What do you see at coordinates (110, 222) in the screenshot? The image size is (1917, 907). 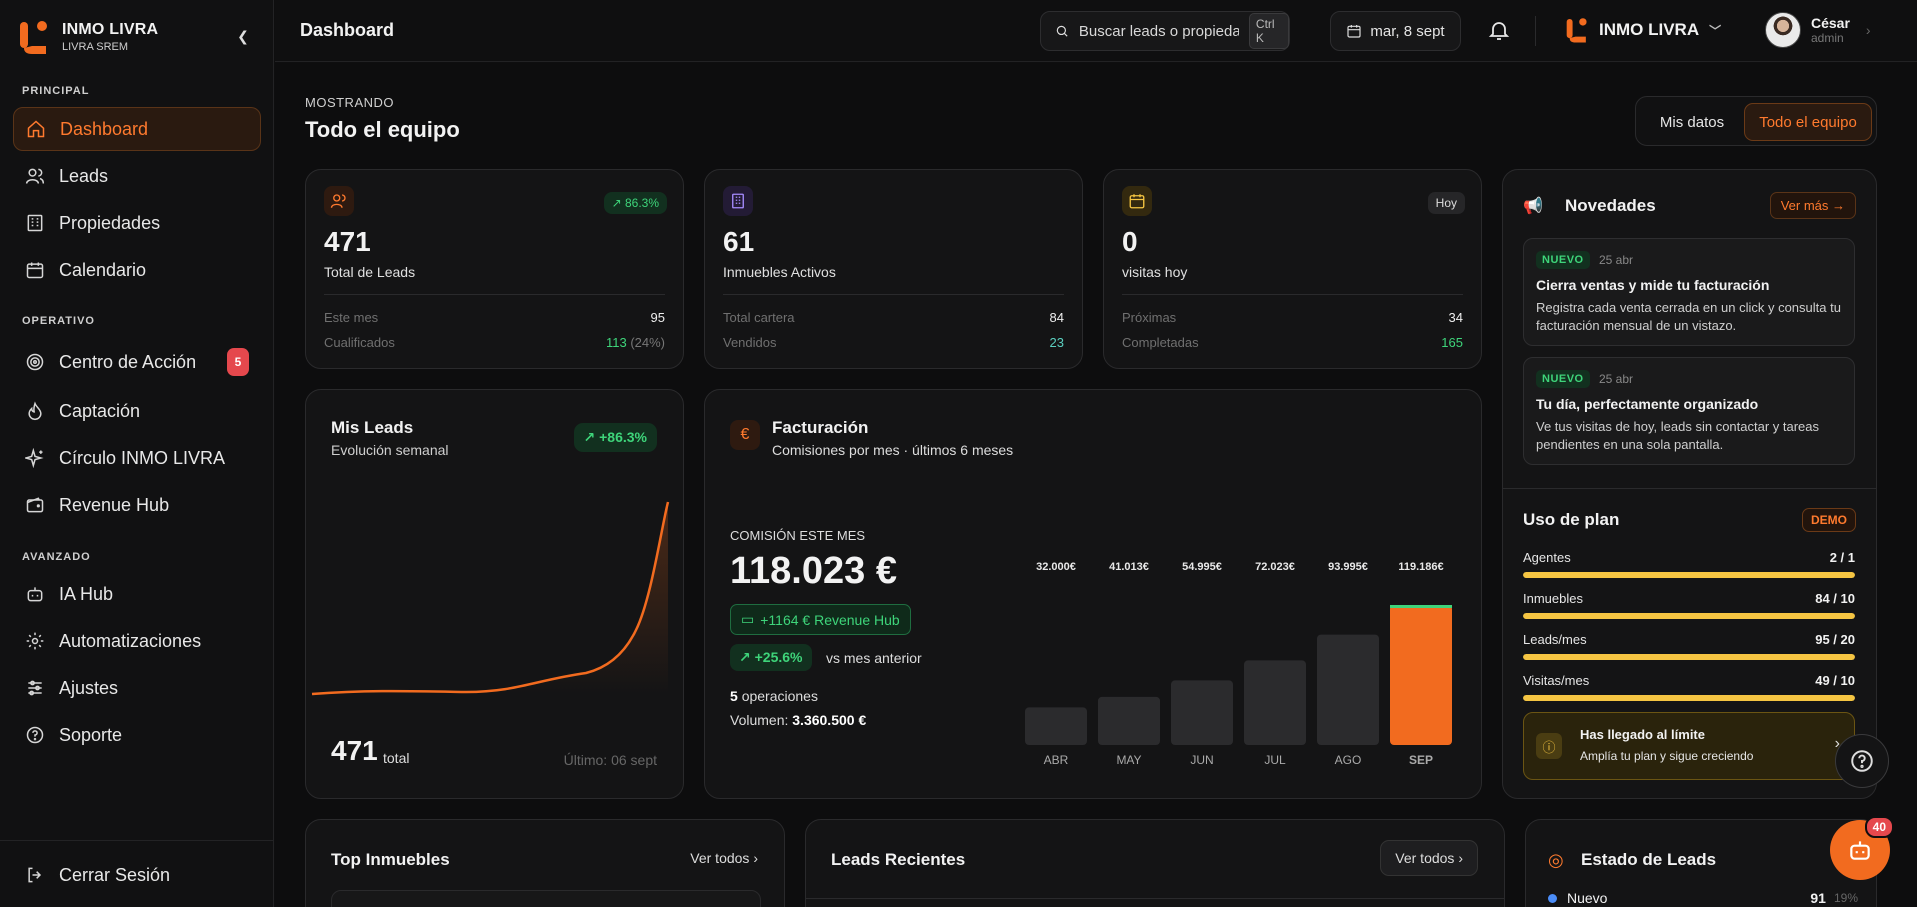 I see `sidebar-item-label: Propiedades` at bounding box center [110, 222].